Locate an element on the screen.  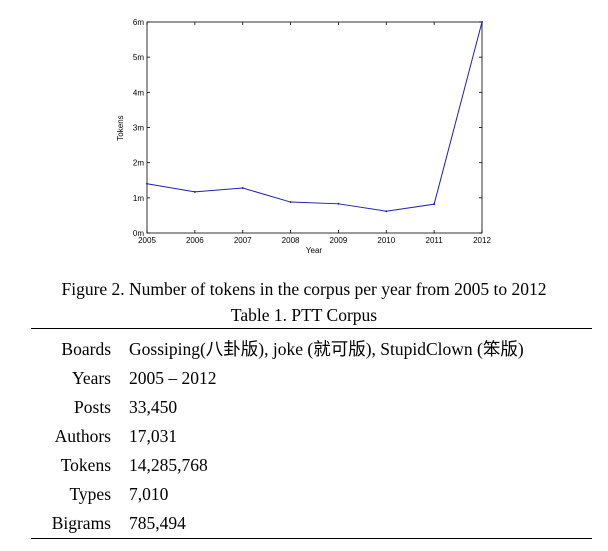
y-tick-label: 0m is located at coordinates (138, 233).